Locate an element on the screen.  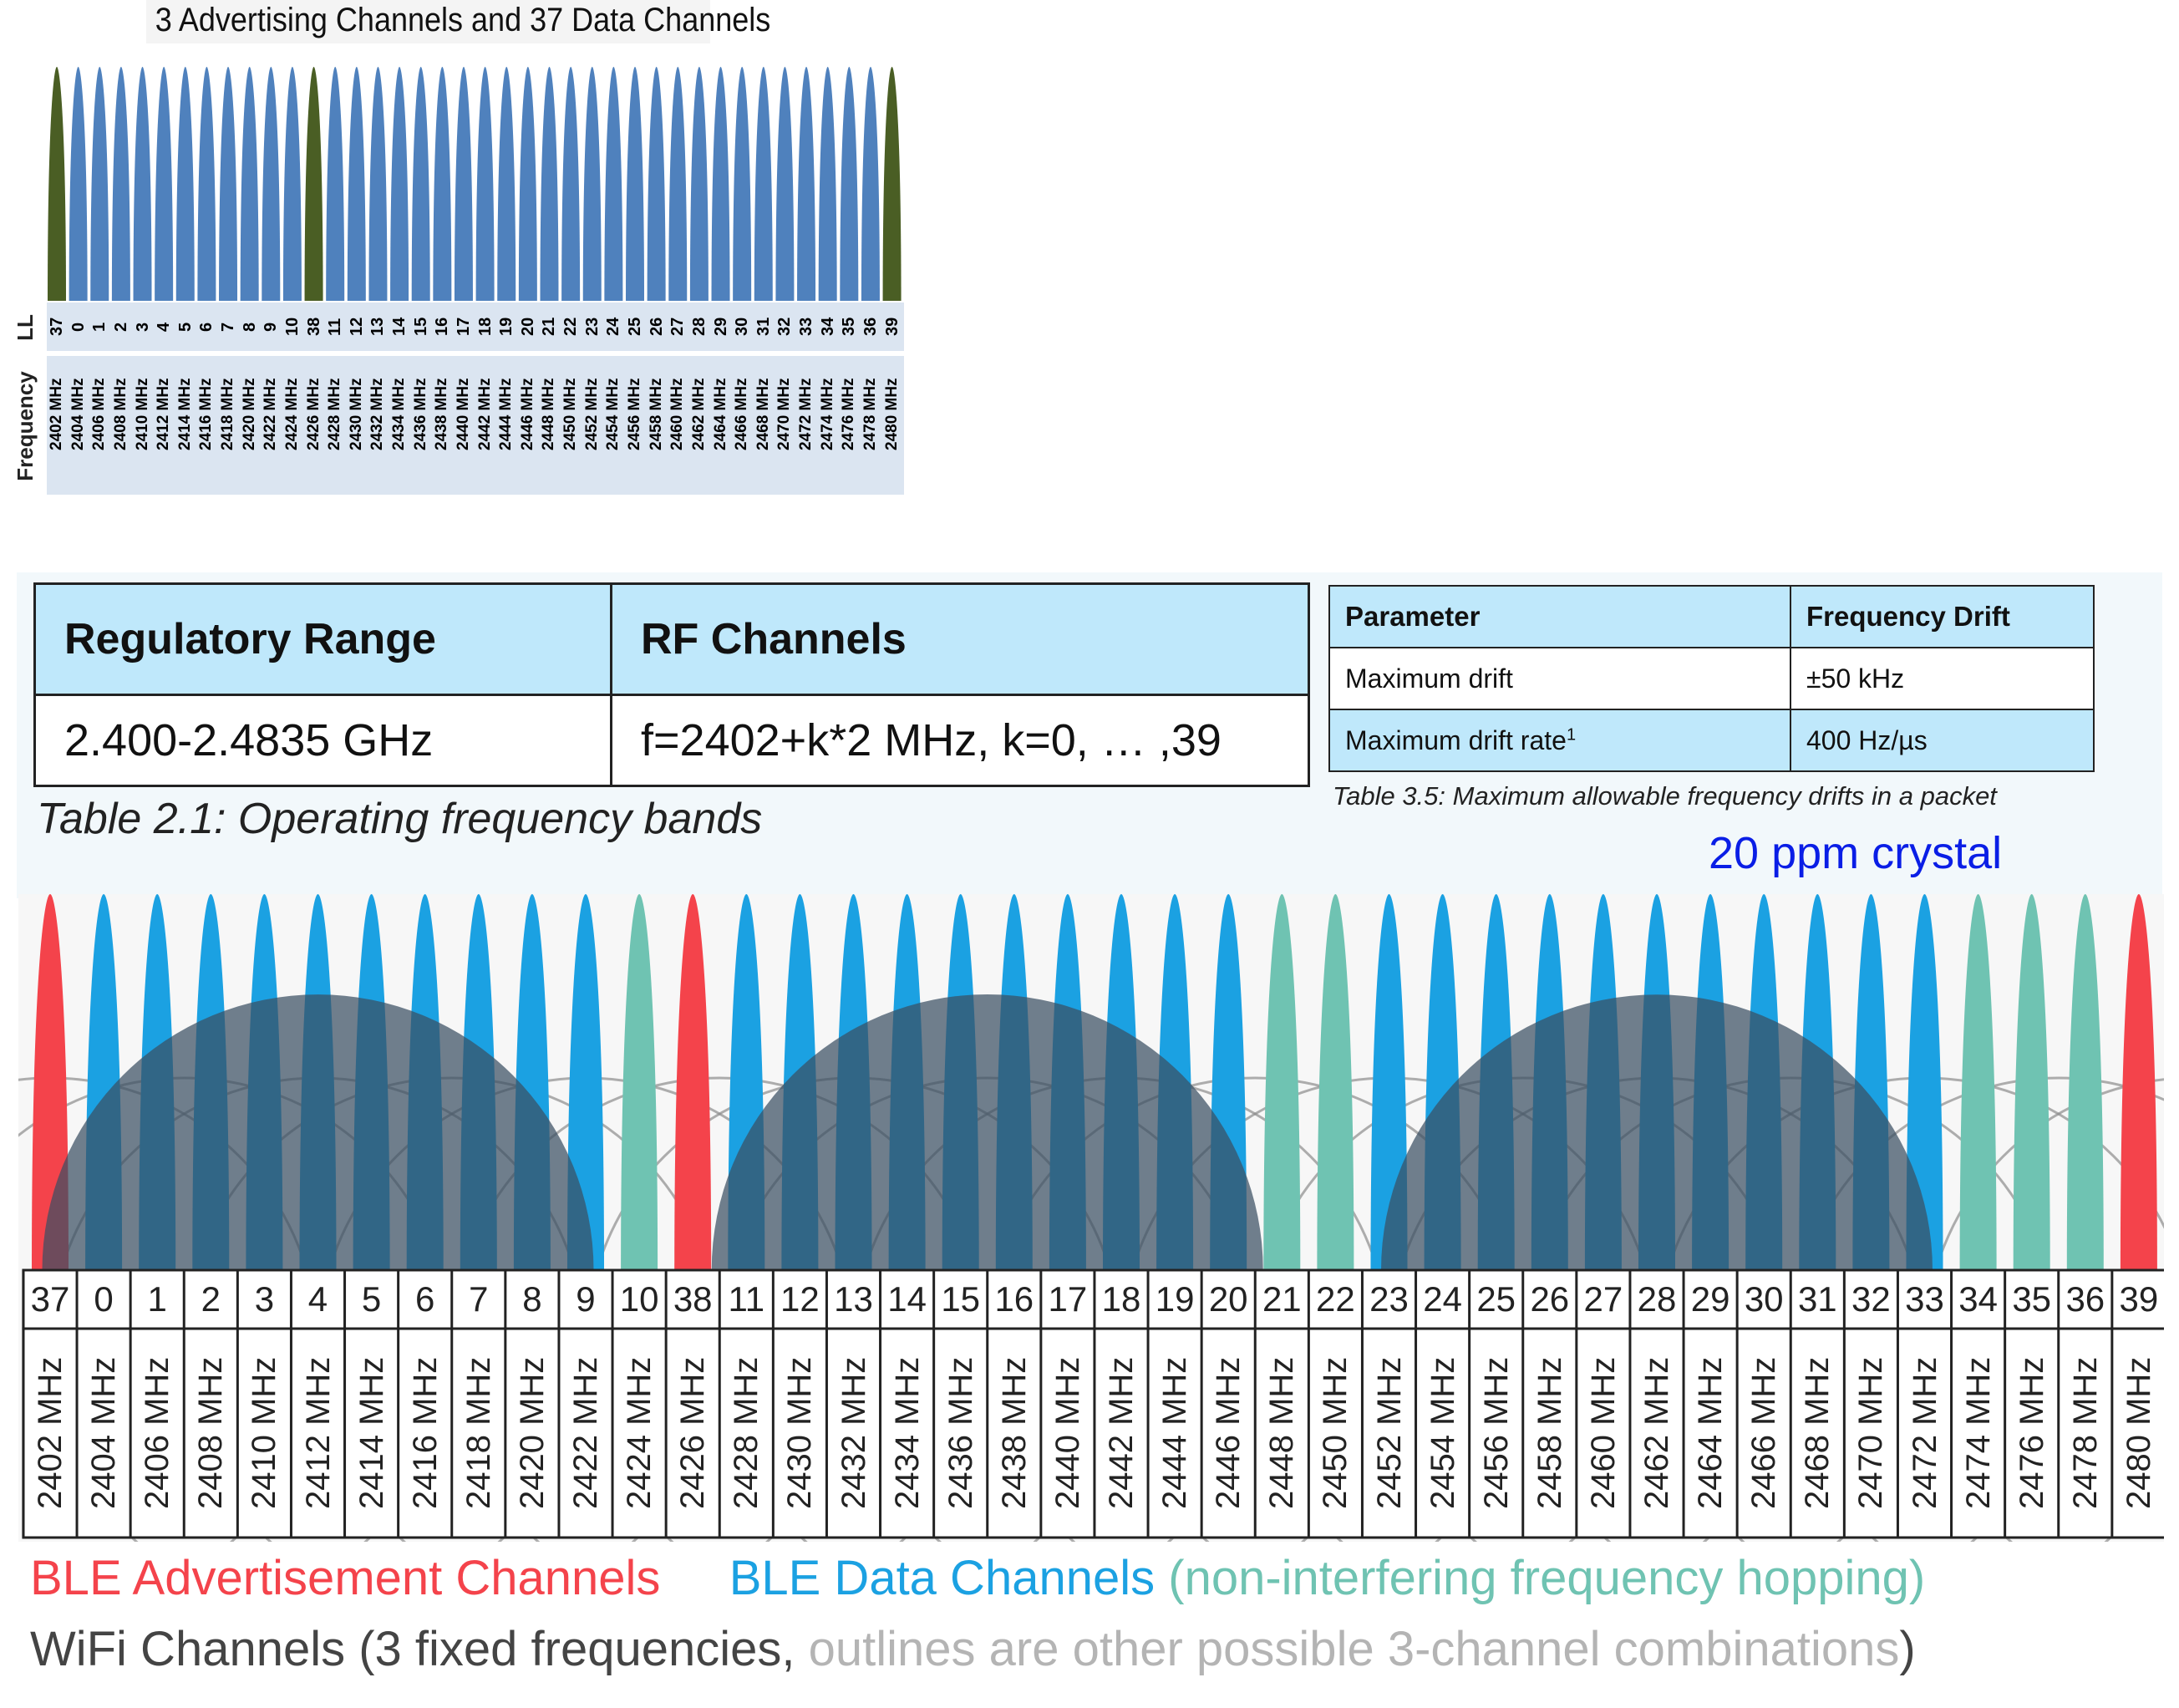
crystal-note: 20 ppm crystal is located at coordinates (1856, 853).